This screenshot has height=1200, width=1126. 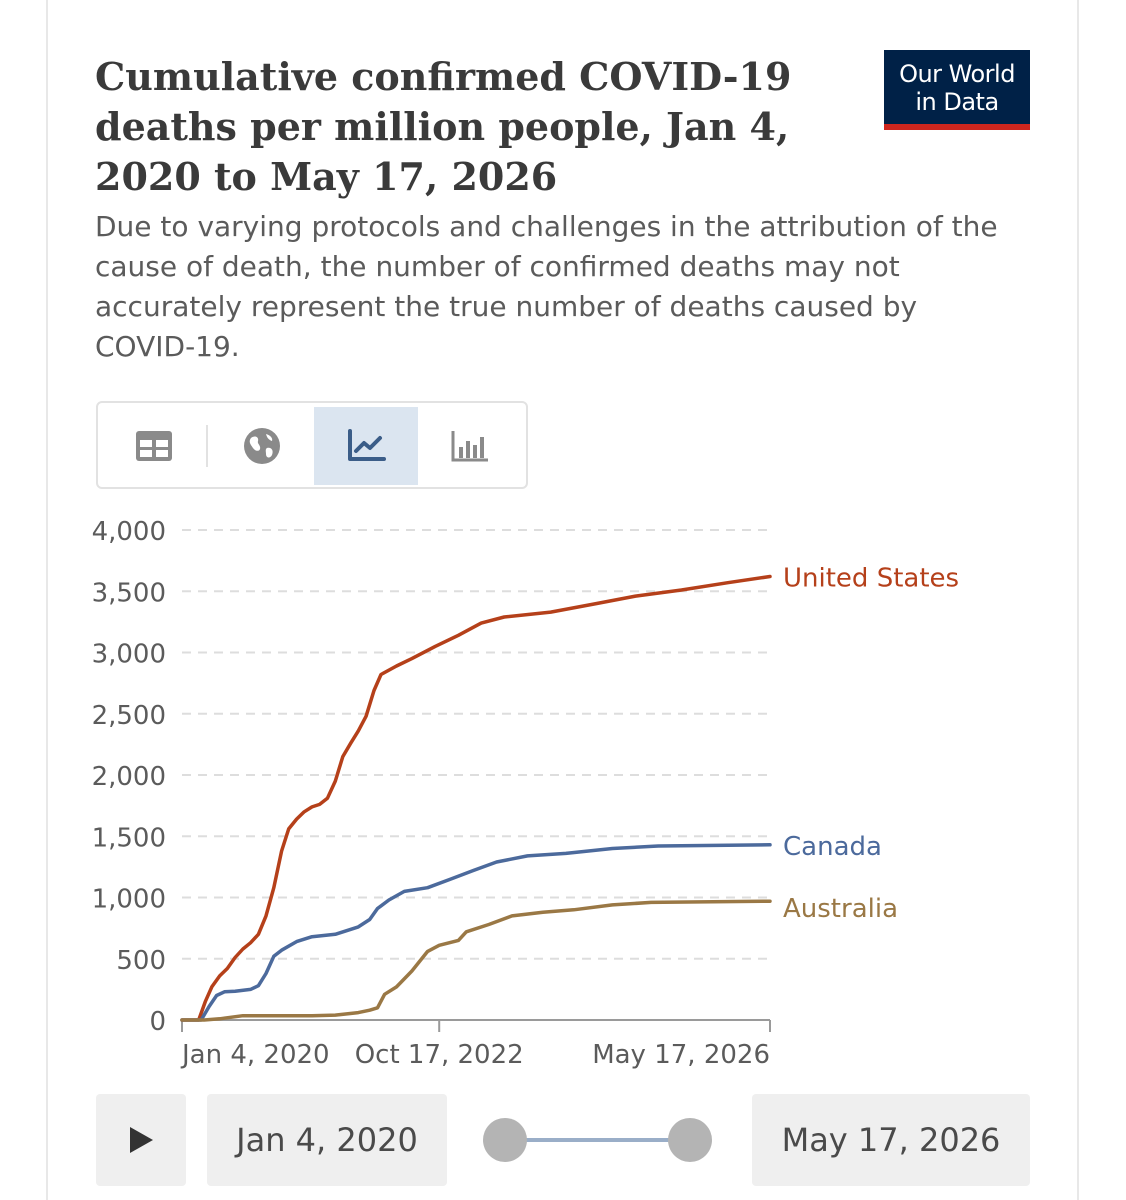 I want to click on view-tabs, so click(x=312, y=445).